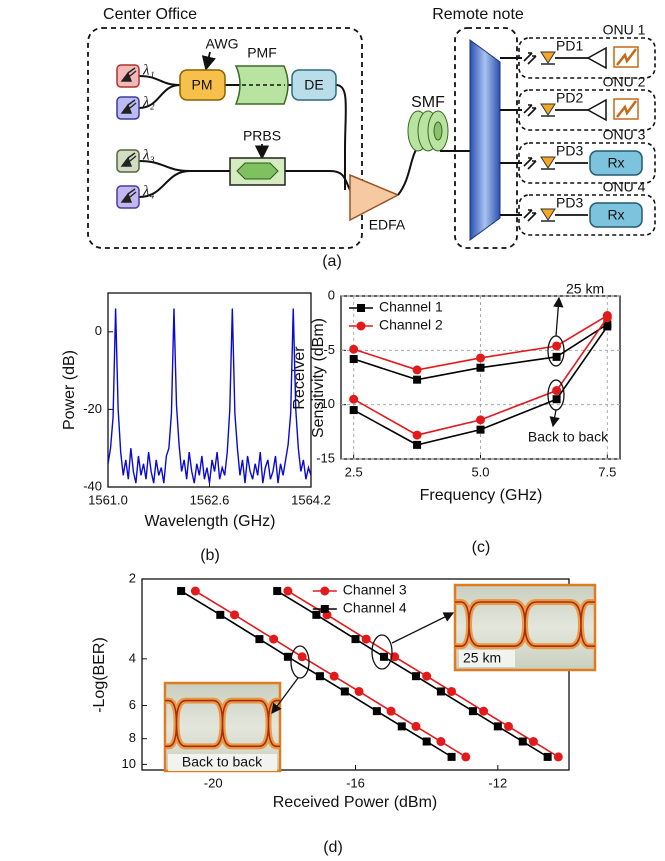 This screenshot has height=861, width=665. I want to click on arrow, so click(554, 418).